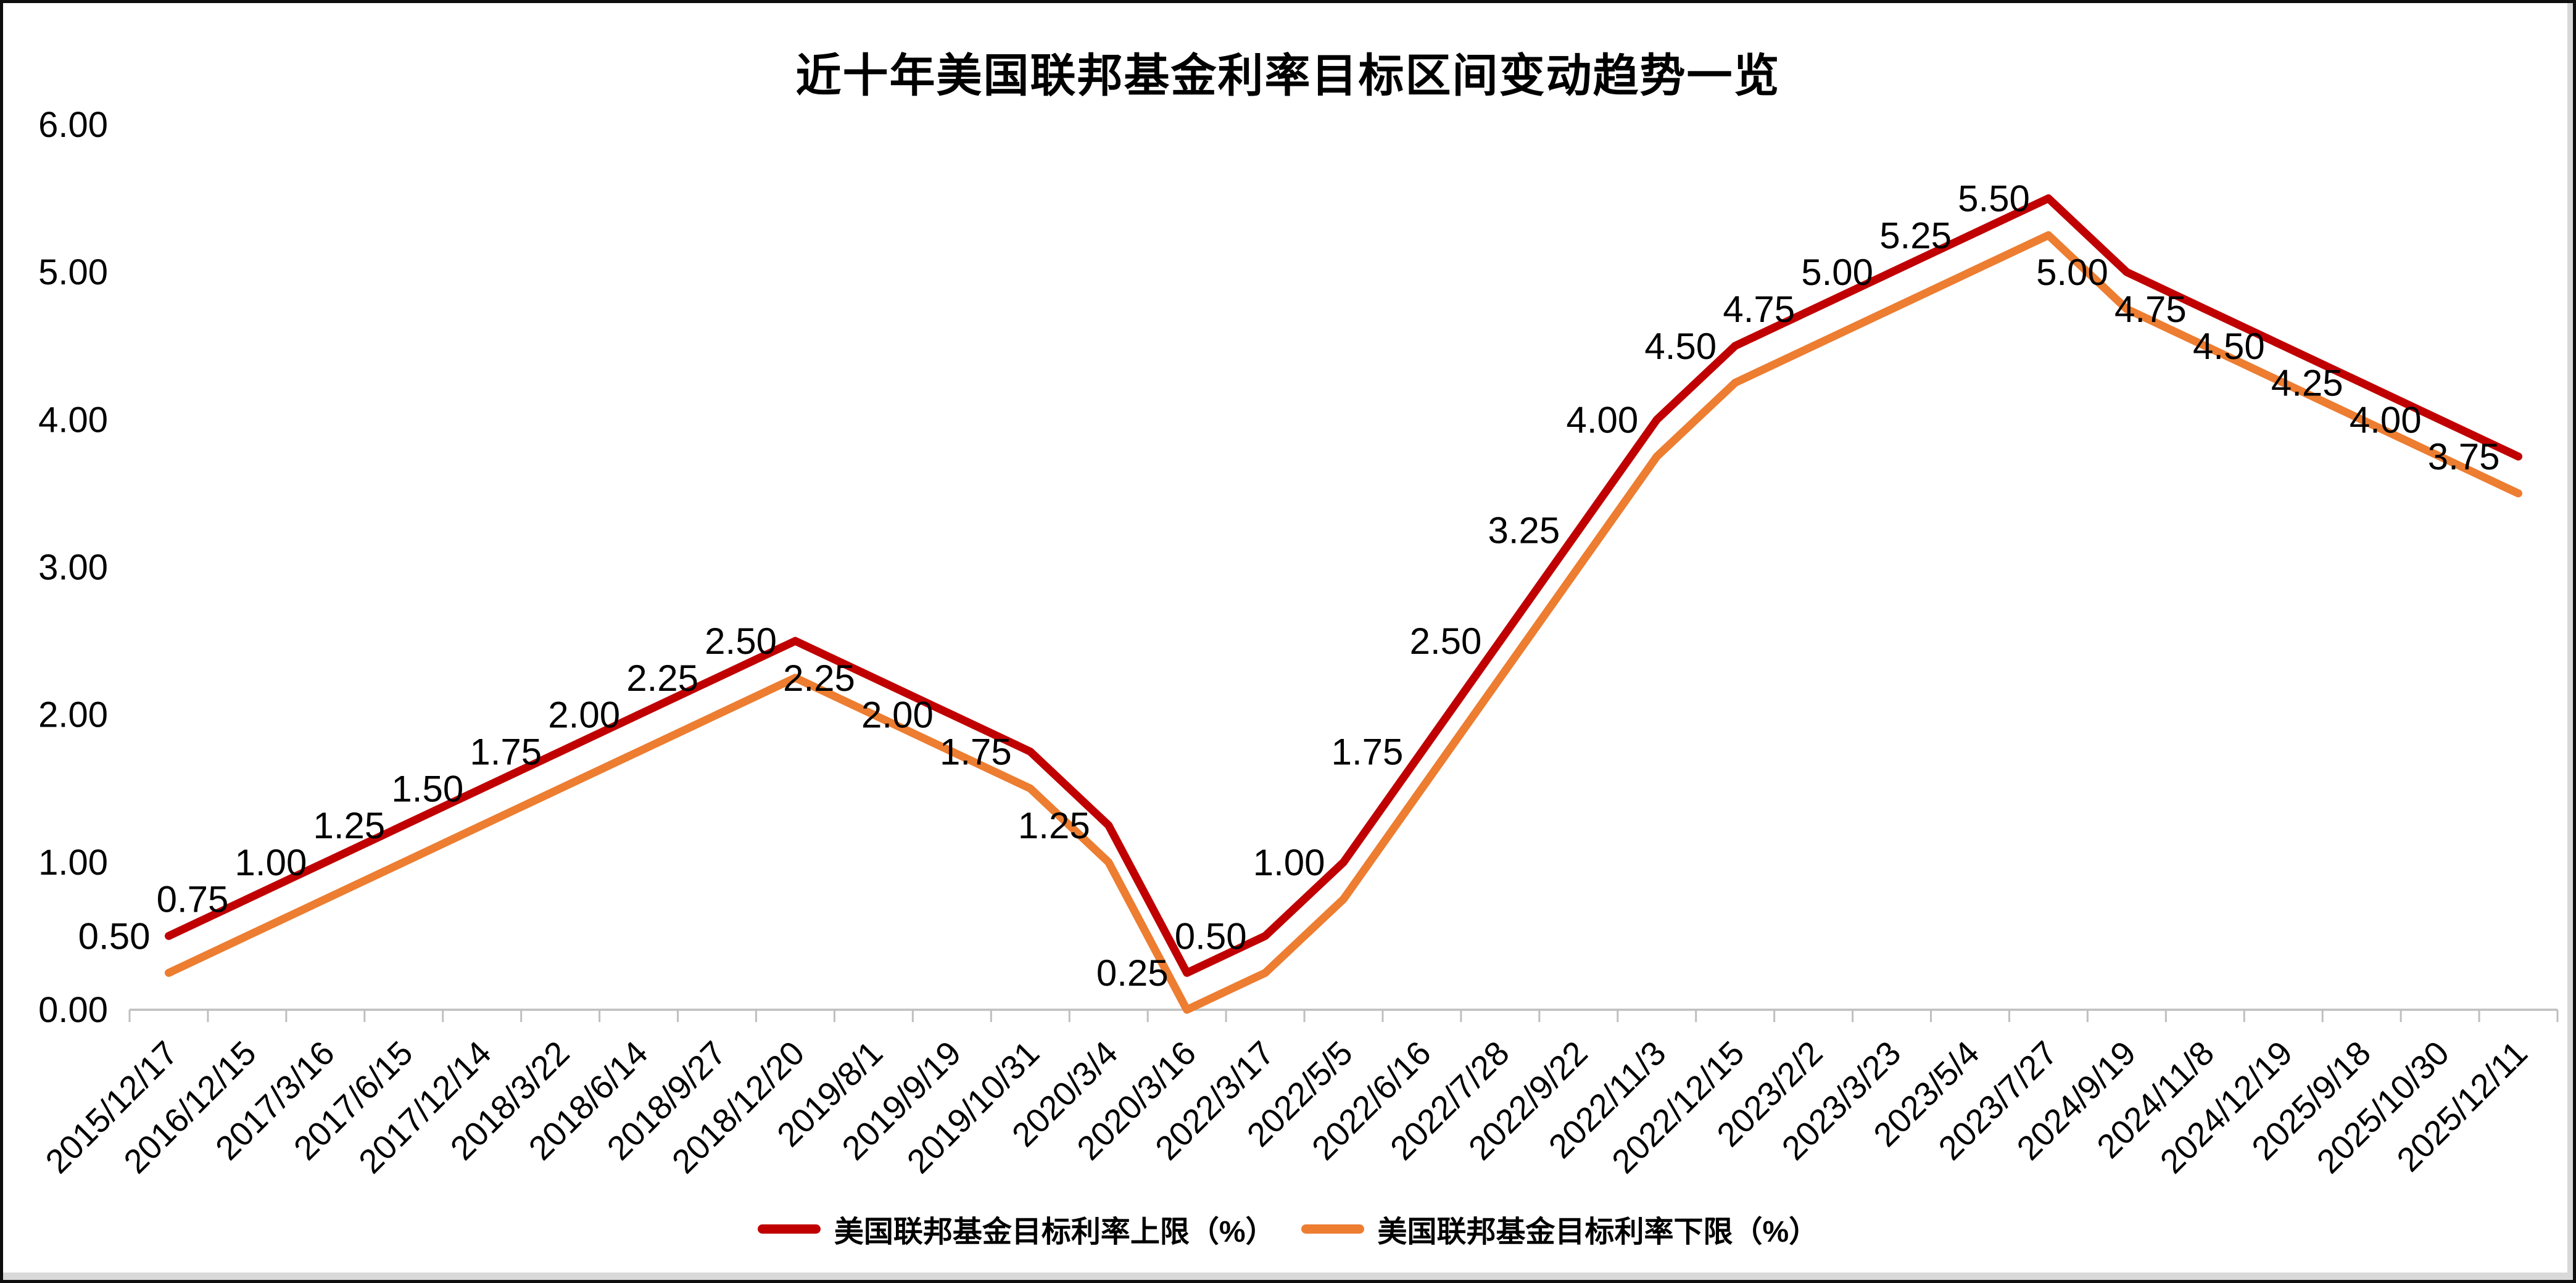 The width and height of the screenshot is (2576, 1283). Describe the element at coordinates (2307, 384) in the screenshot. I see `data-label-upper-limit: 4.25` at that location.